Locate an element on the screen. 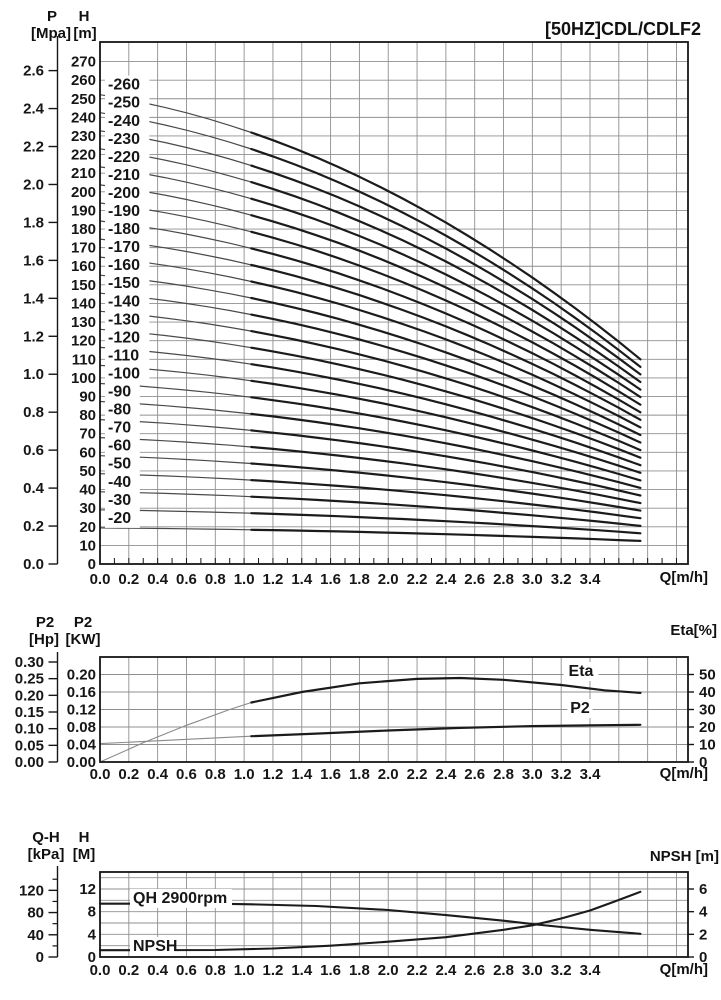  curve-label--220: -220 is located at coordinates (124, 157).